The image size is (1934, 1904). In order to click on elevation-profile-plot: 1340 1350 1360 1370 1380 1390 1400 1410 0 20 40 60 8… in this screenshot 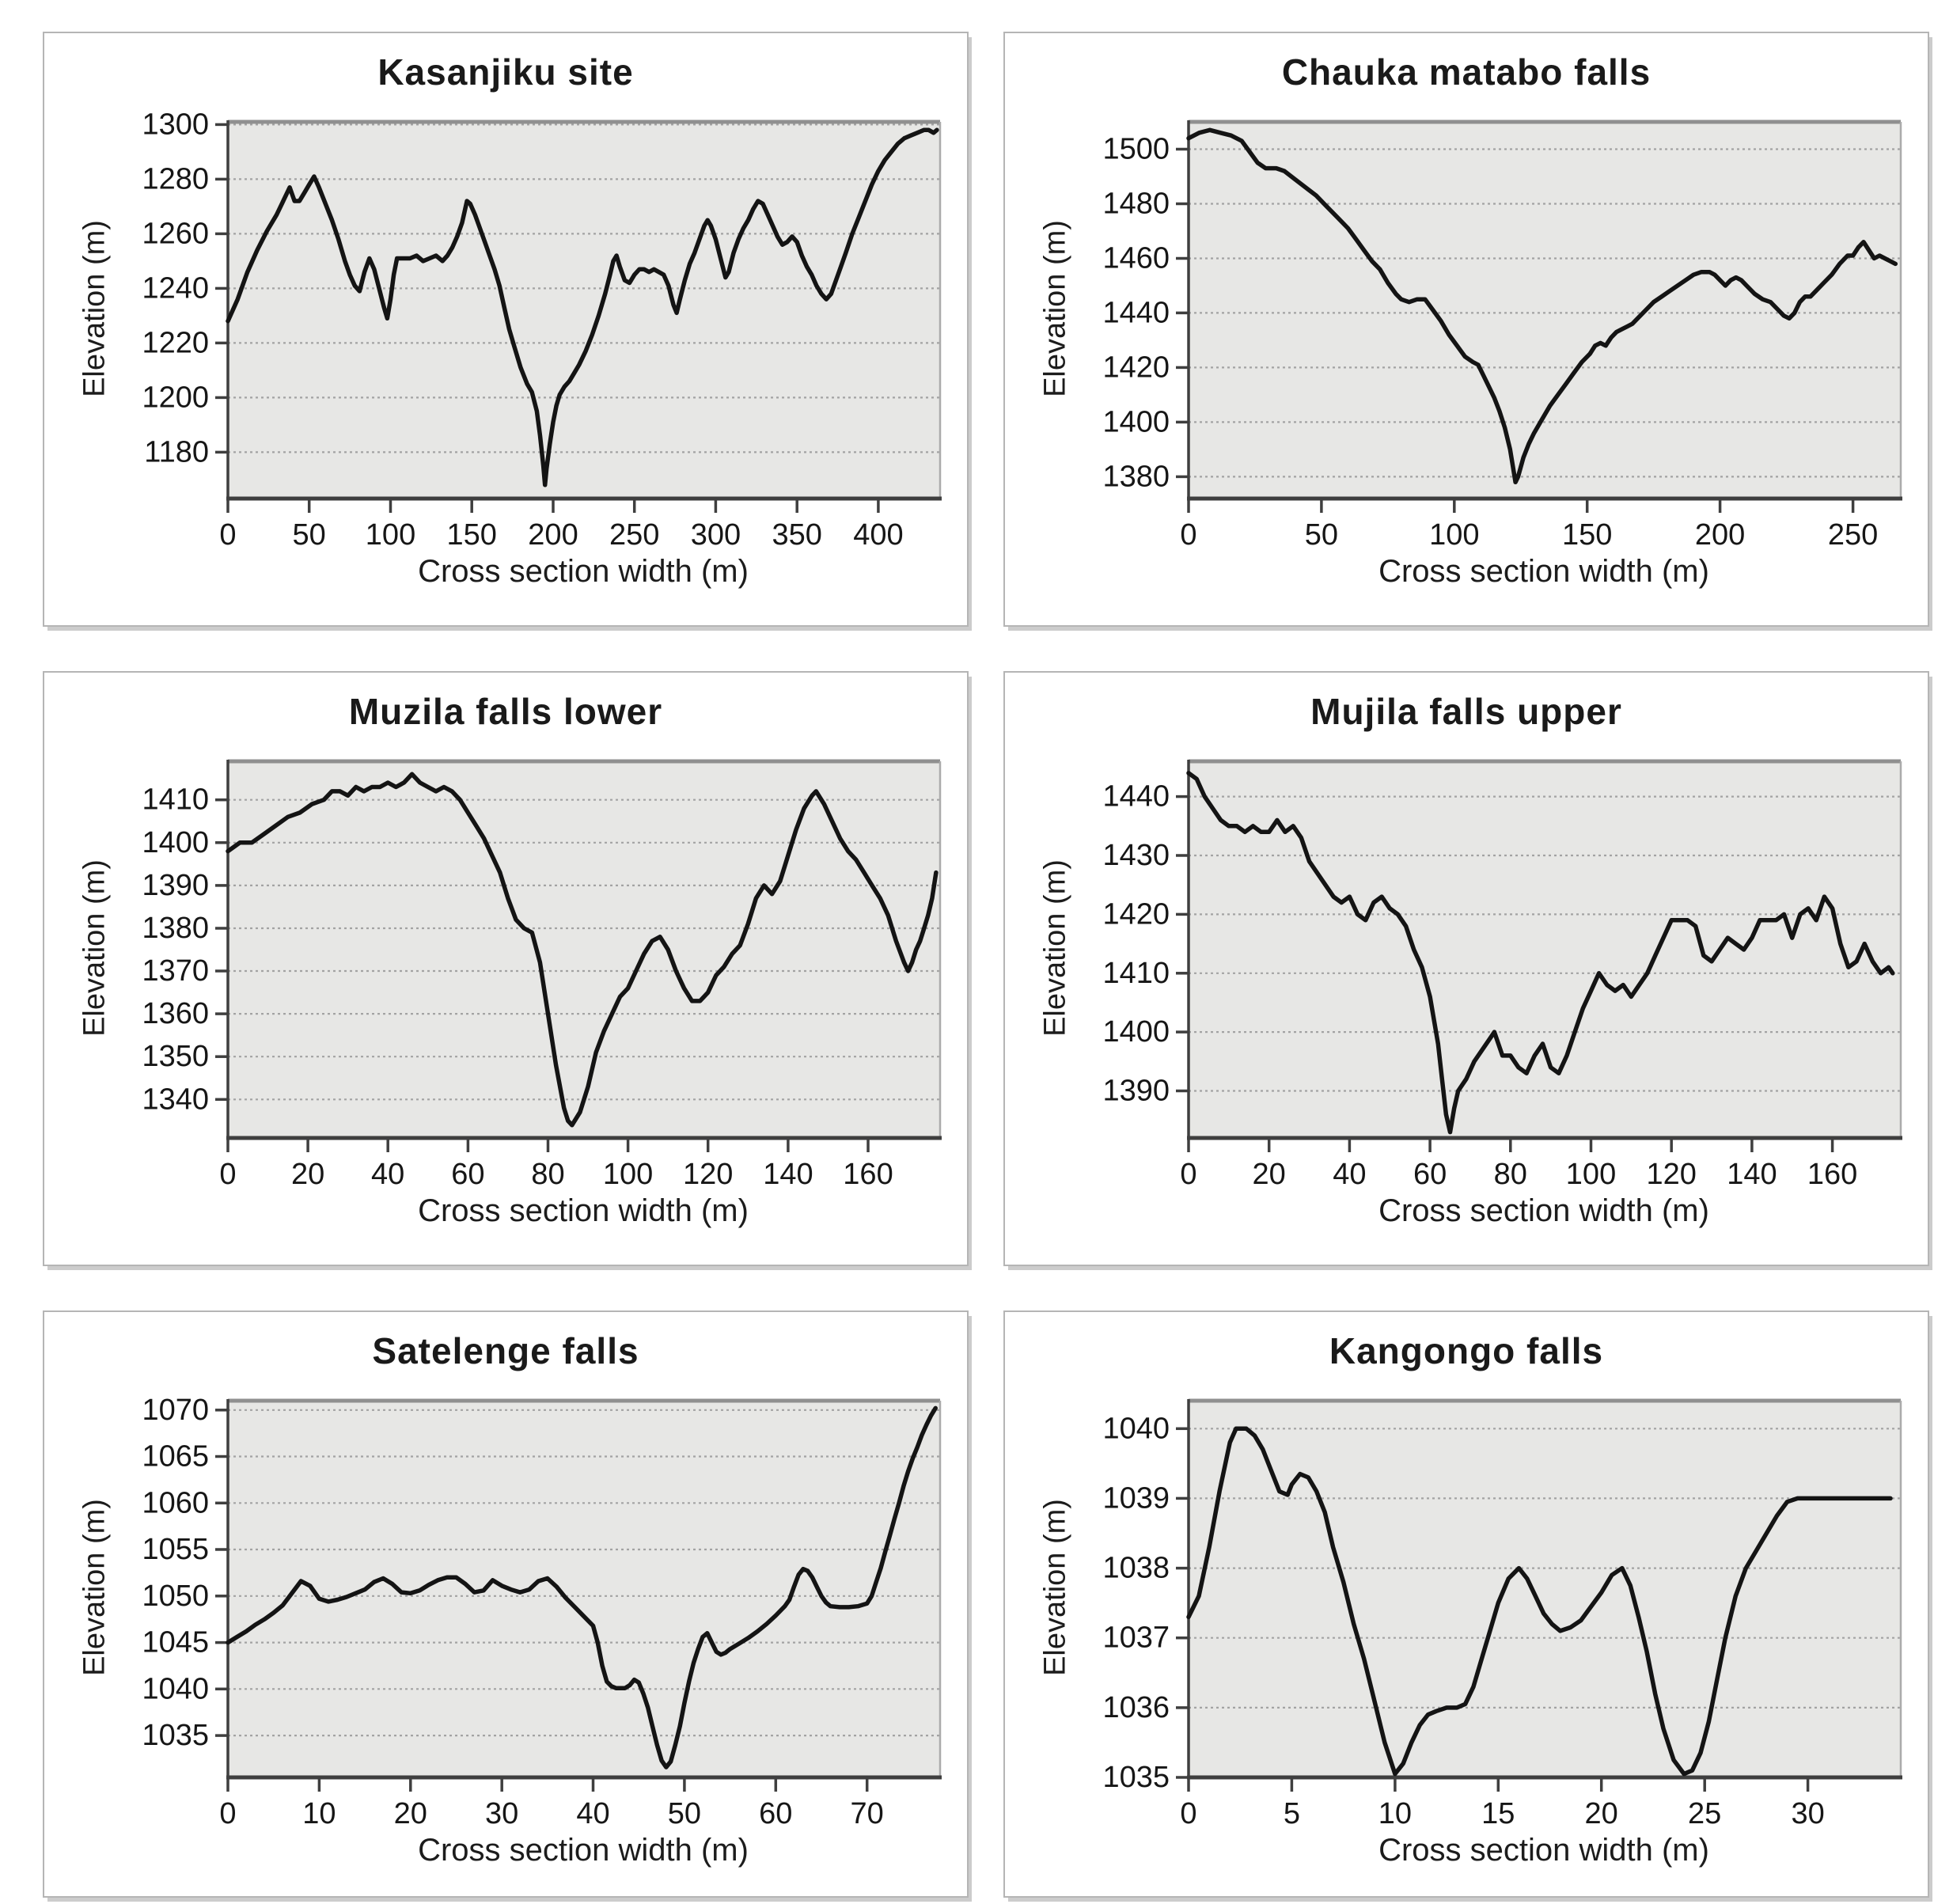, I will do `click(542, 975)`.